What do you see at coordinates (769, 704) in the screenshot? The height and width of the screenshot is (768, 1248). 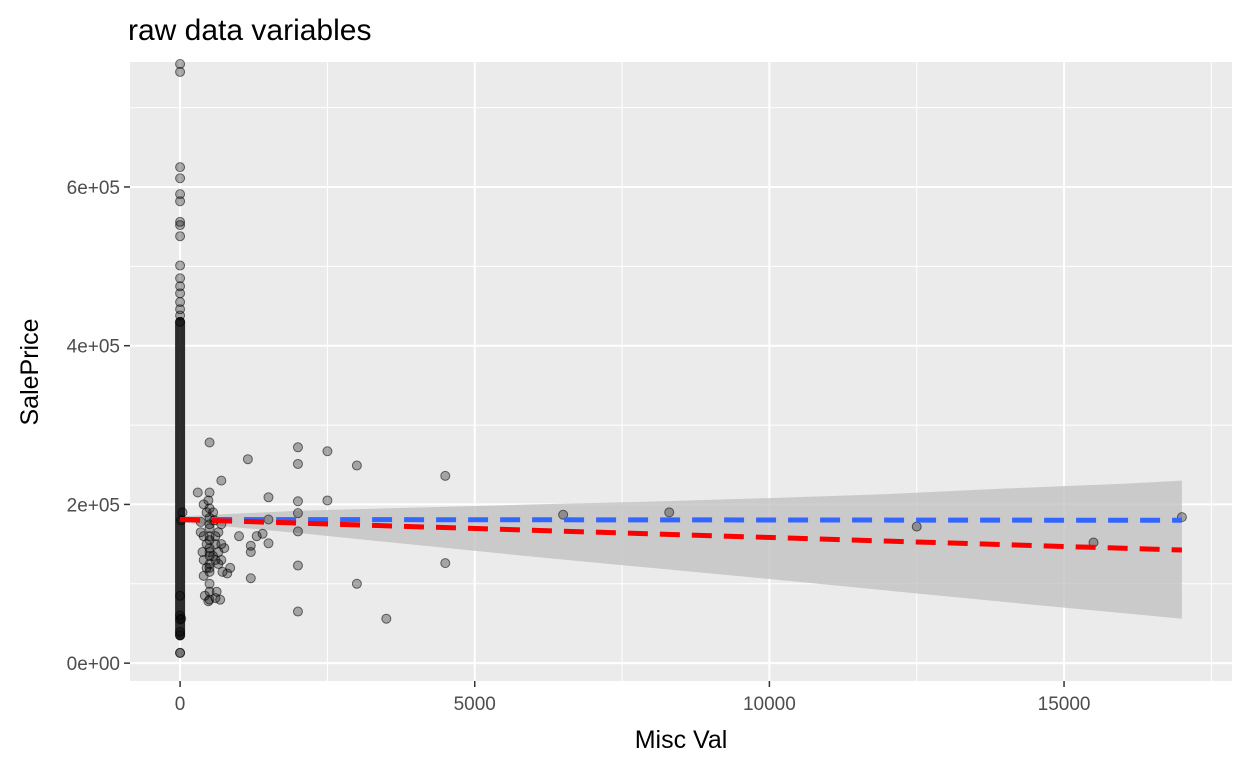 I see `x-tick-label: 10000` at bounding box center [769, 704].